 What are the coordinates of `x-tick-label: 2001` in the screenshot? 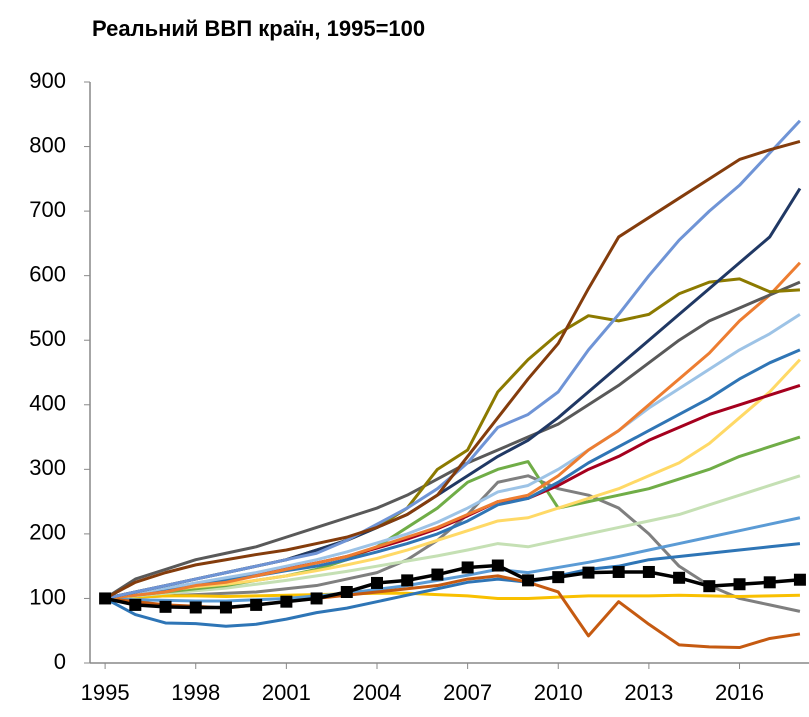 It's located at (286, 692).